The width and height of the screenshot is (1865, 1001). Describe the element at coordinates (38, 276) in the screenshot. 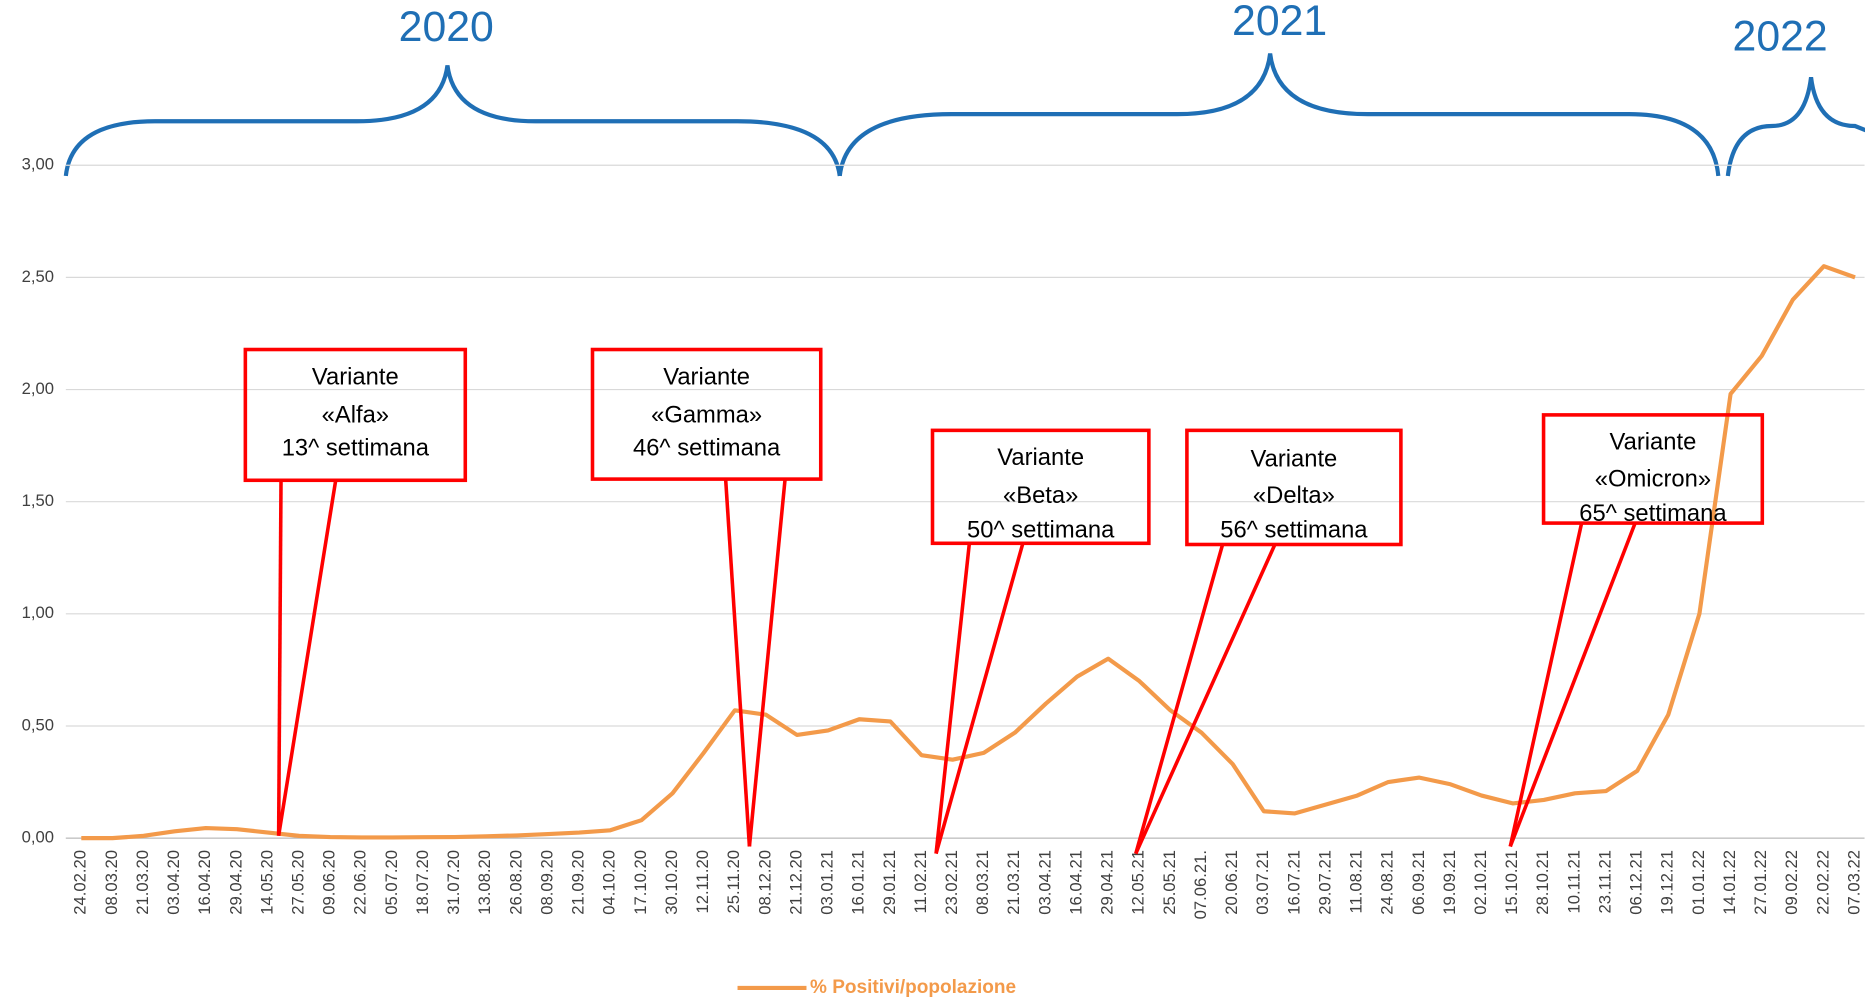

I see `y-tick-label: 2,50` at that location.